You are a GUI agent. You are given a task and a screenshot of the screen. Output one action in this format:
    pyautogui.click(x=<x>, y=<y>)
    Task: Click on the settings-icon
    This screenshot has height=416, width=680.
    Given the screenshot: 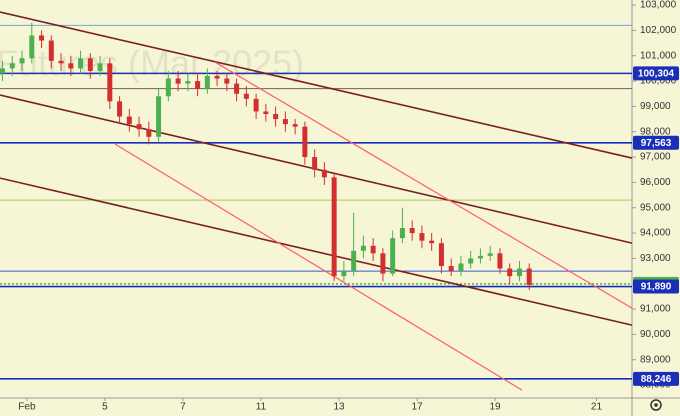 What is the action you would take?
    pyautogui.click(x=656, y=405)
    